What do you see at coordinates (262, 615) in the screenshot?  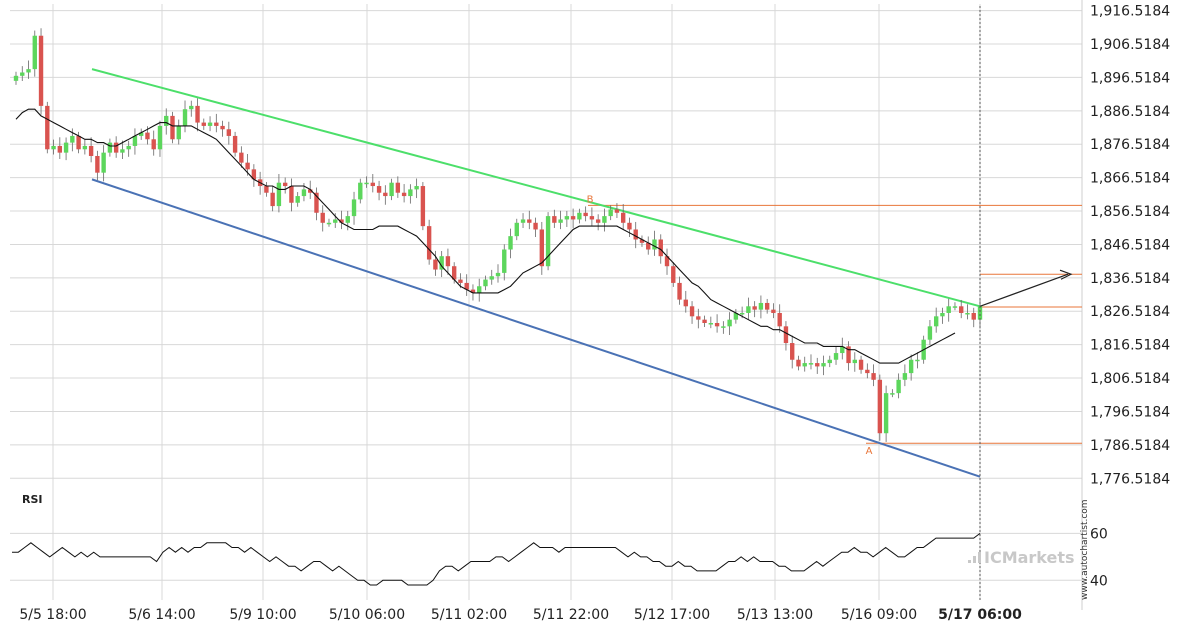 I see `x-tick-label-2: 5/9 10:00` at bounding box center [262, 615].